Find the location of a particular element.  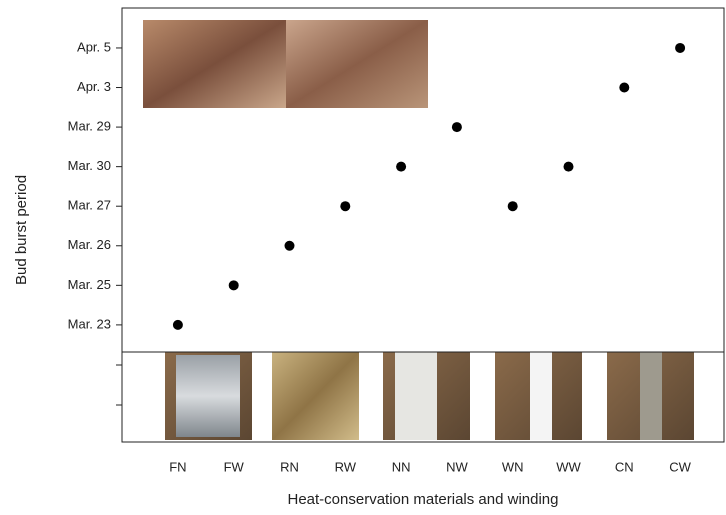

y-tick-label: Apr. 5 is located at coordinates (94, 46).